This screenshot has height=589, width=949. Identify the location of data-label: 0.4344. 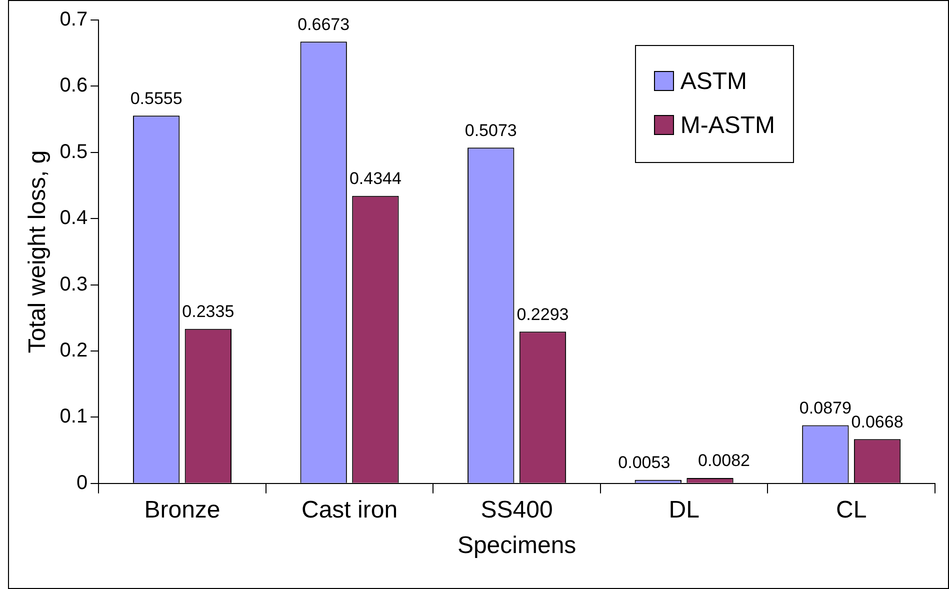
(375, 178).